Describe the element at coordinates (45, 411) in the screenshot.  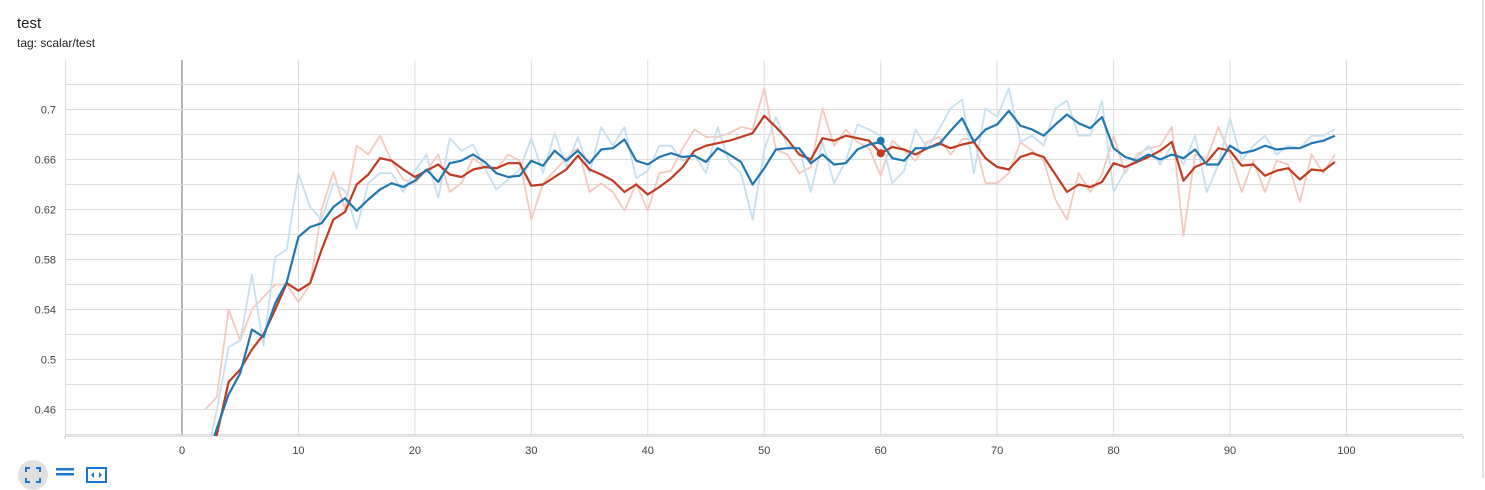
I see `y-tick-label: 0.46` at that location.